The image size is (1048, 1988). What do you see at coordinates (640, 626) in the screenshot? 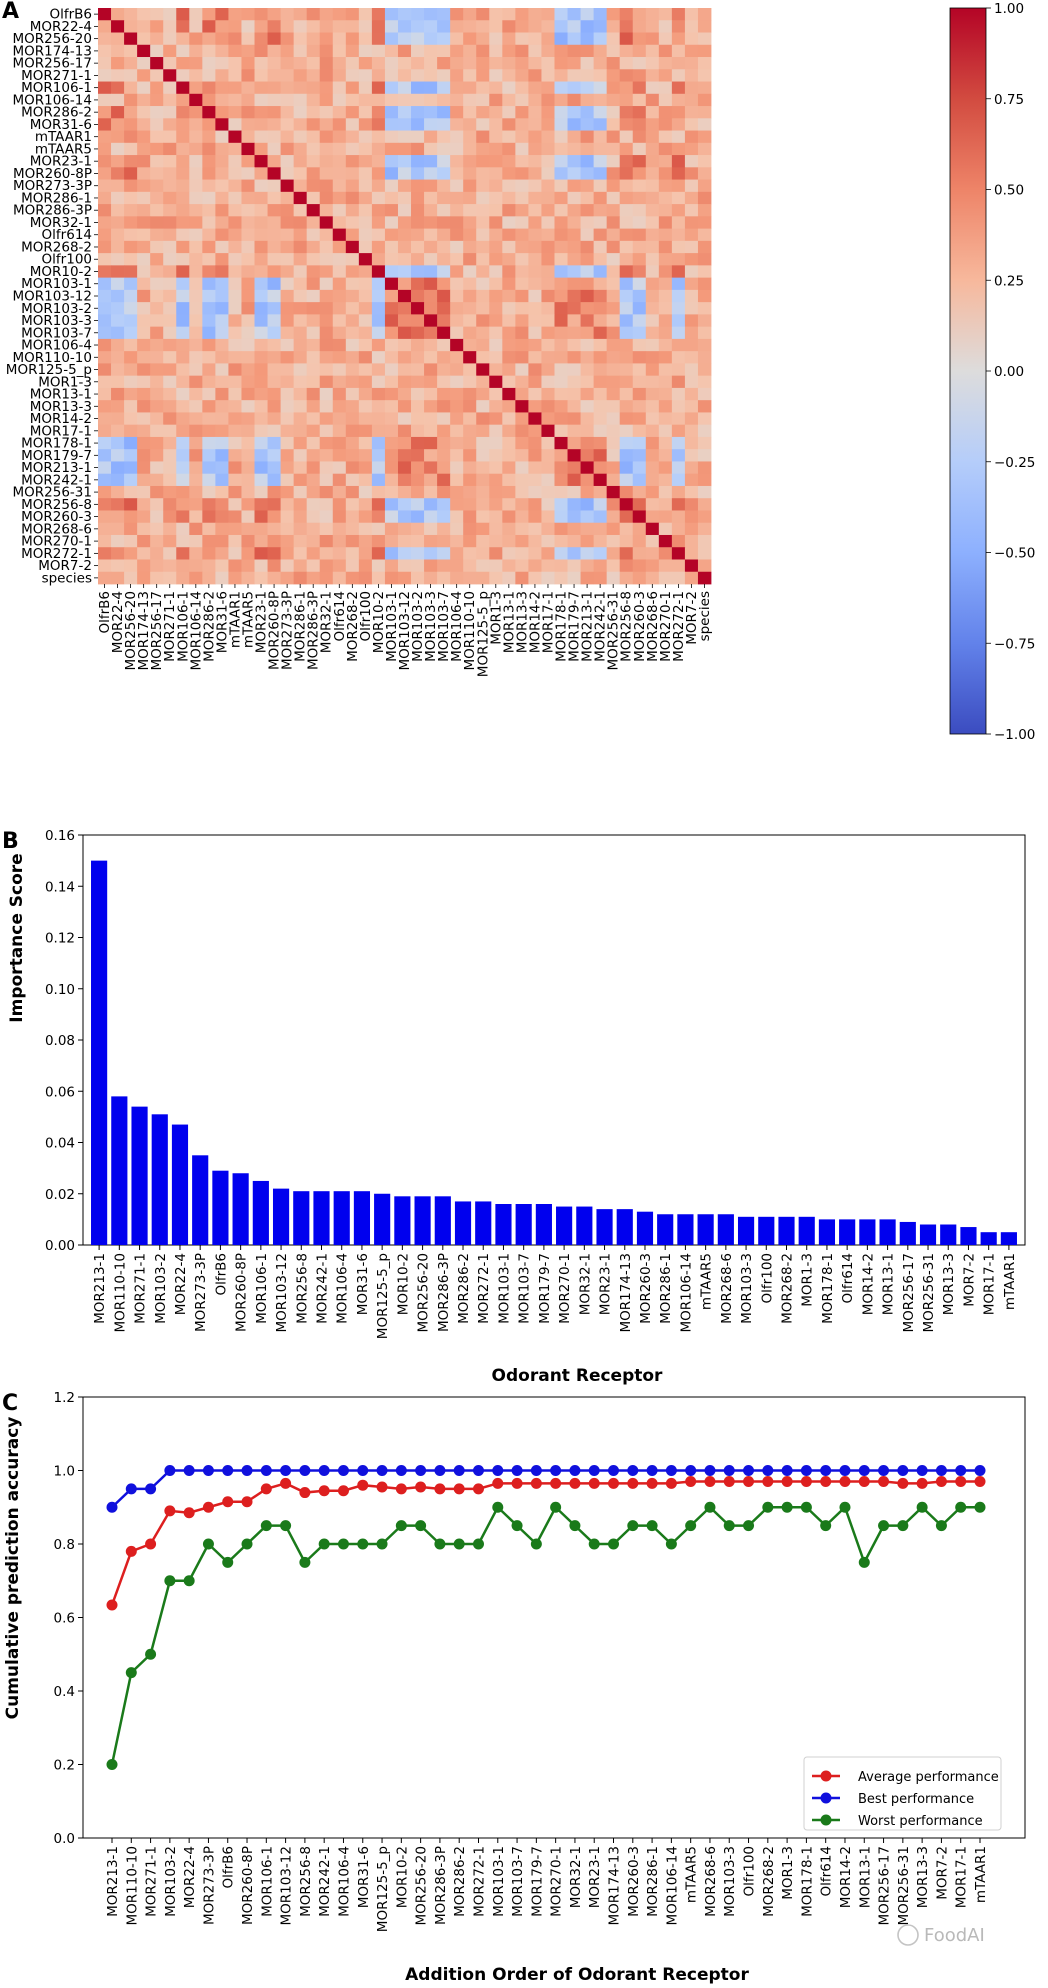
I see `heatmap-col-label-mor260-3: MOR260-3` at bounding box center [640, 626].